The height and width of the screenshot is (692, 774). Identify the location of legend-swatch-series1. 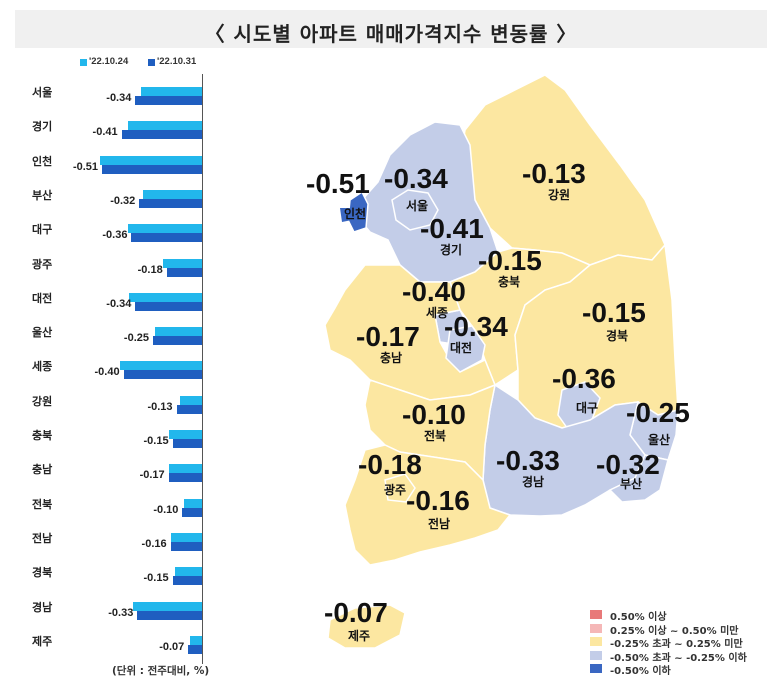
(83, 62).